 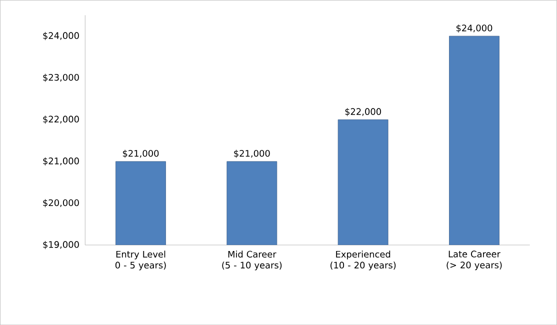 What do you see at coordinates (61, 161) in the screenshot?
I see `y-tick-label: $21,000` at bounding box center [61, 161].